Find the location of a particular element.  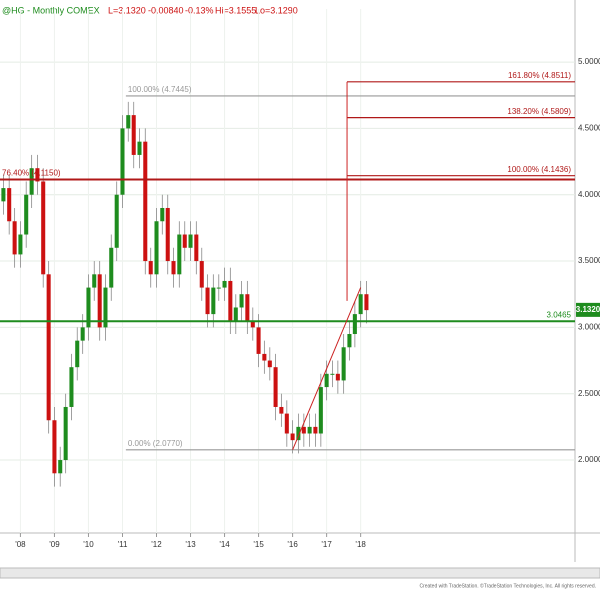

level-label: 76.40% (4.1150) is located at coordinates (31, 173).